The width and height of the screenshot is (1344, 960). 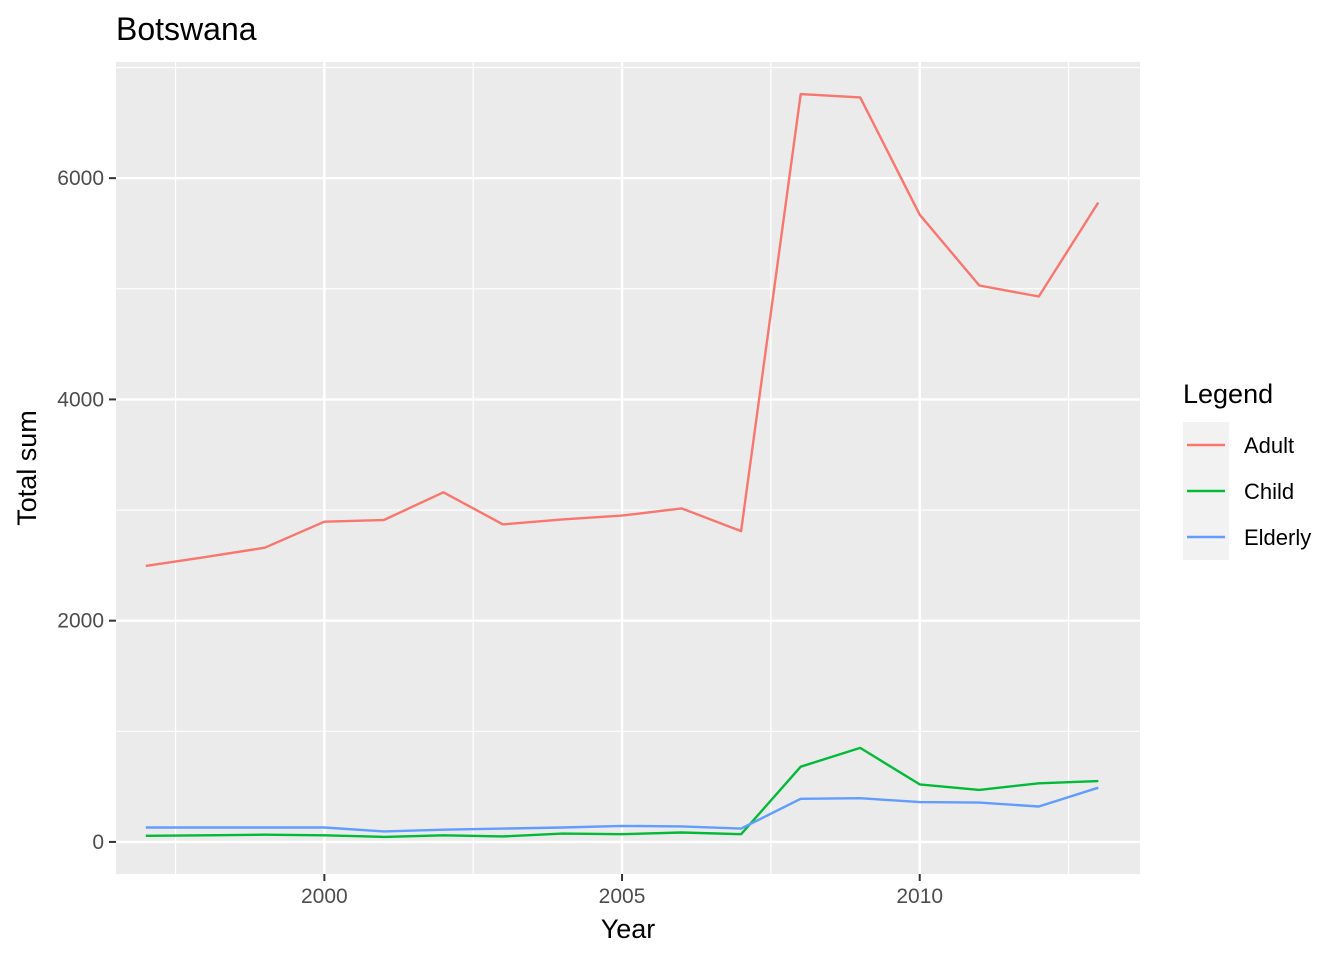 What do you see at coordinates (622, 809) in the screenshot?
I see `series-line-elderly` at bounding box center [622, 809].